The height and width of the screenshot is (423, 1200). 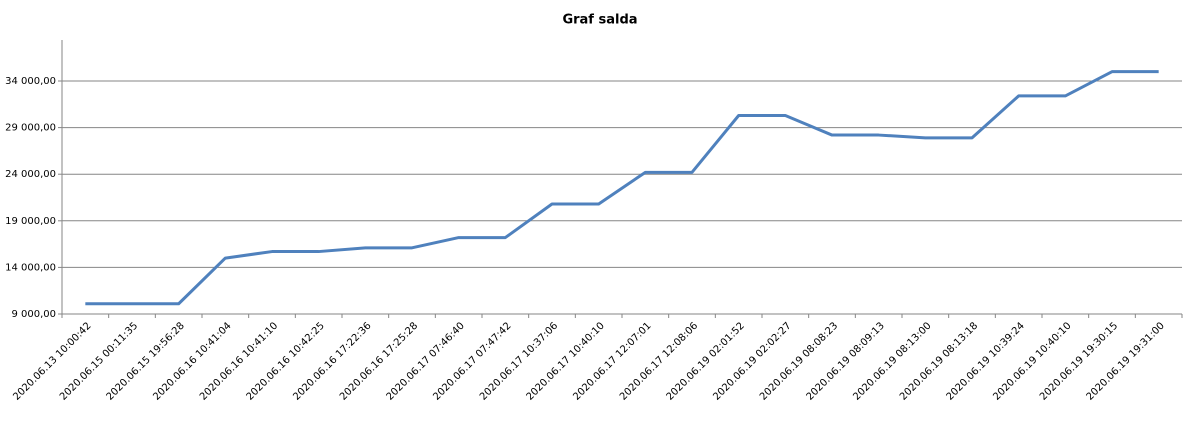 What do you see at coordinates (426, 361) in the screenshot?
I see `x-tick-label: 2020.06.17 07:46:40` at bounding box center [426, 361].